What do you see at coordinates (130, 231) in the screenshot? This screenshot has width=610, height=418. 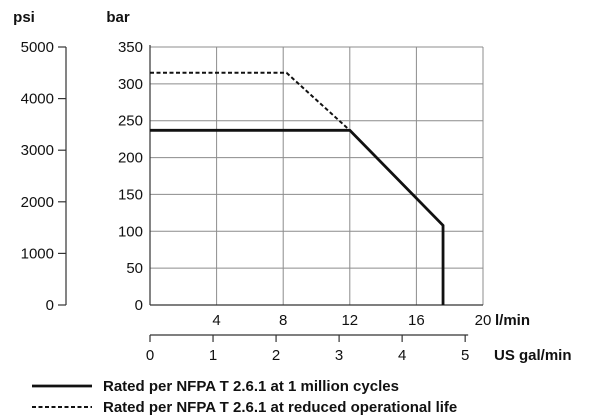 I see `bar-tick-label: 100` at bounding box center [130, 231].